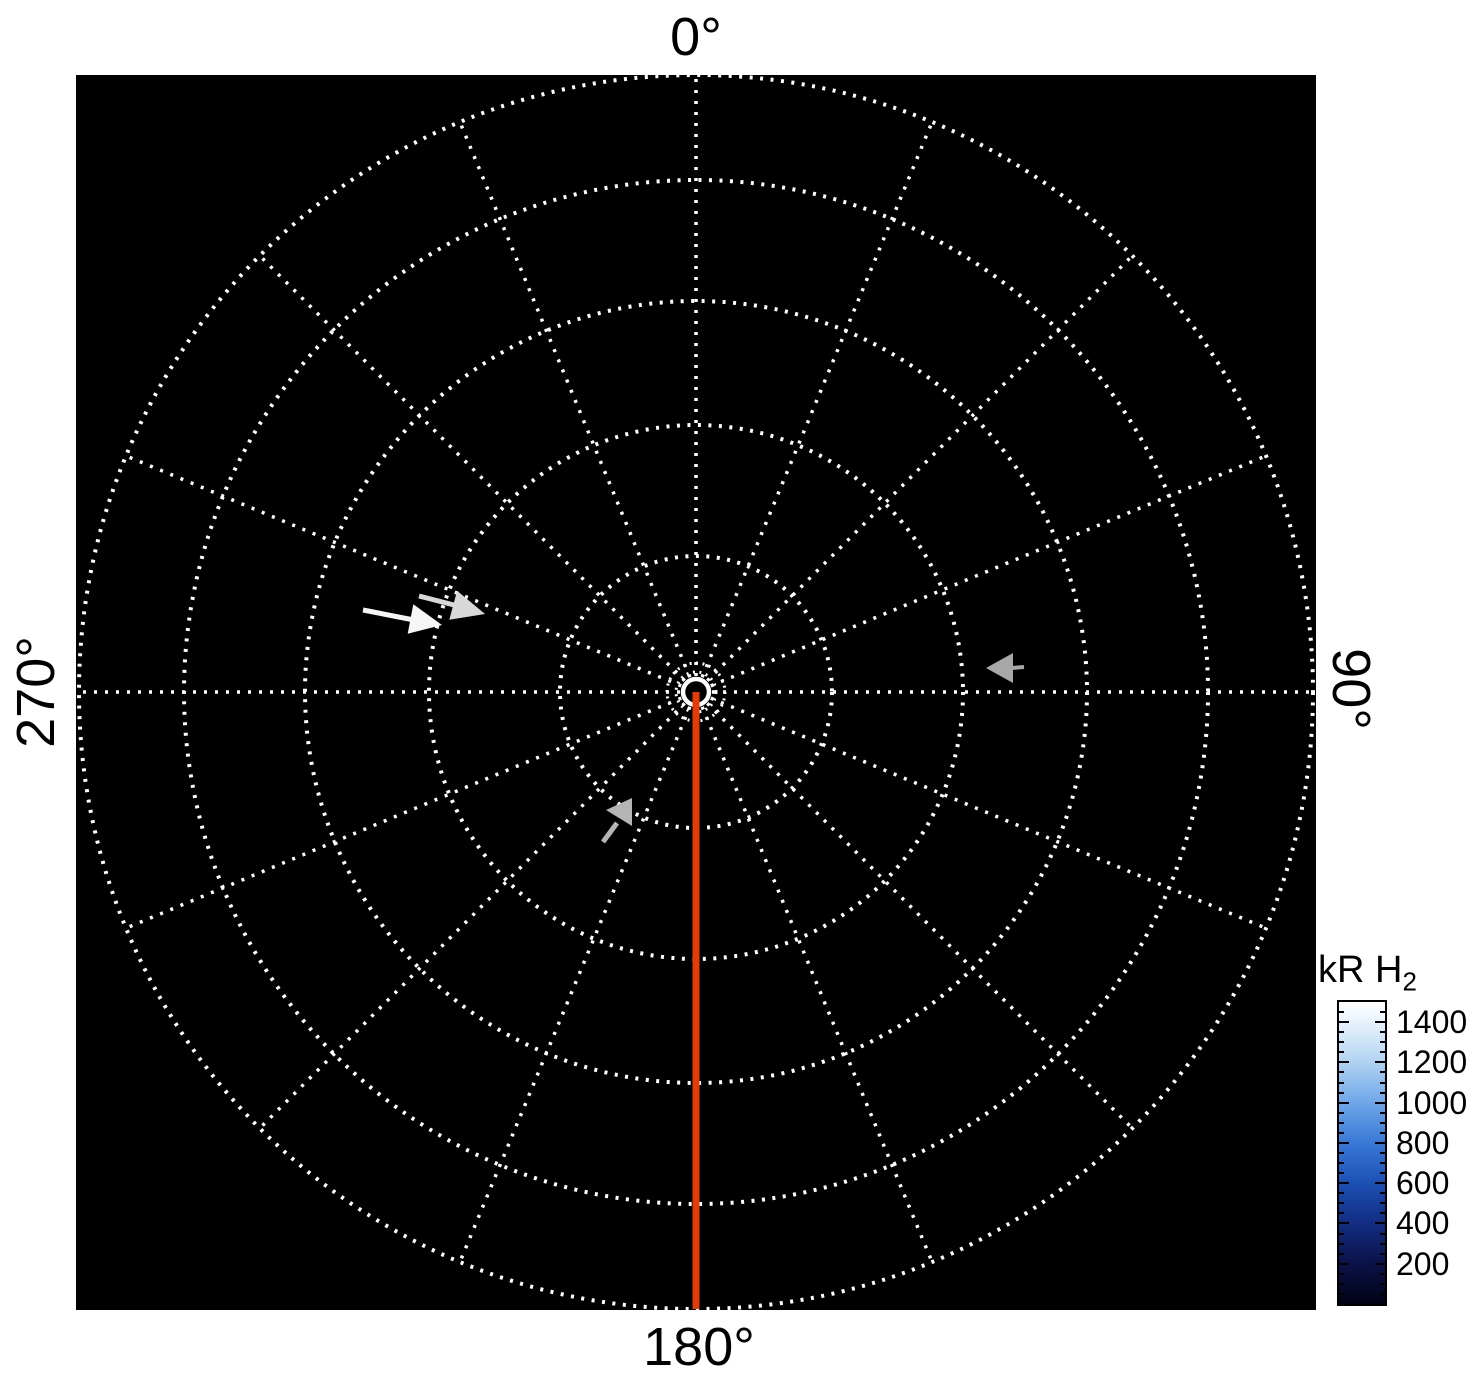 The height and width of the screenshot is (1384, 1481). I want to click on arrow-gray-left-shaft, so click(1018, 667).